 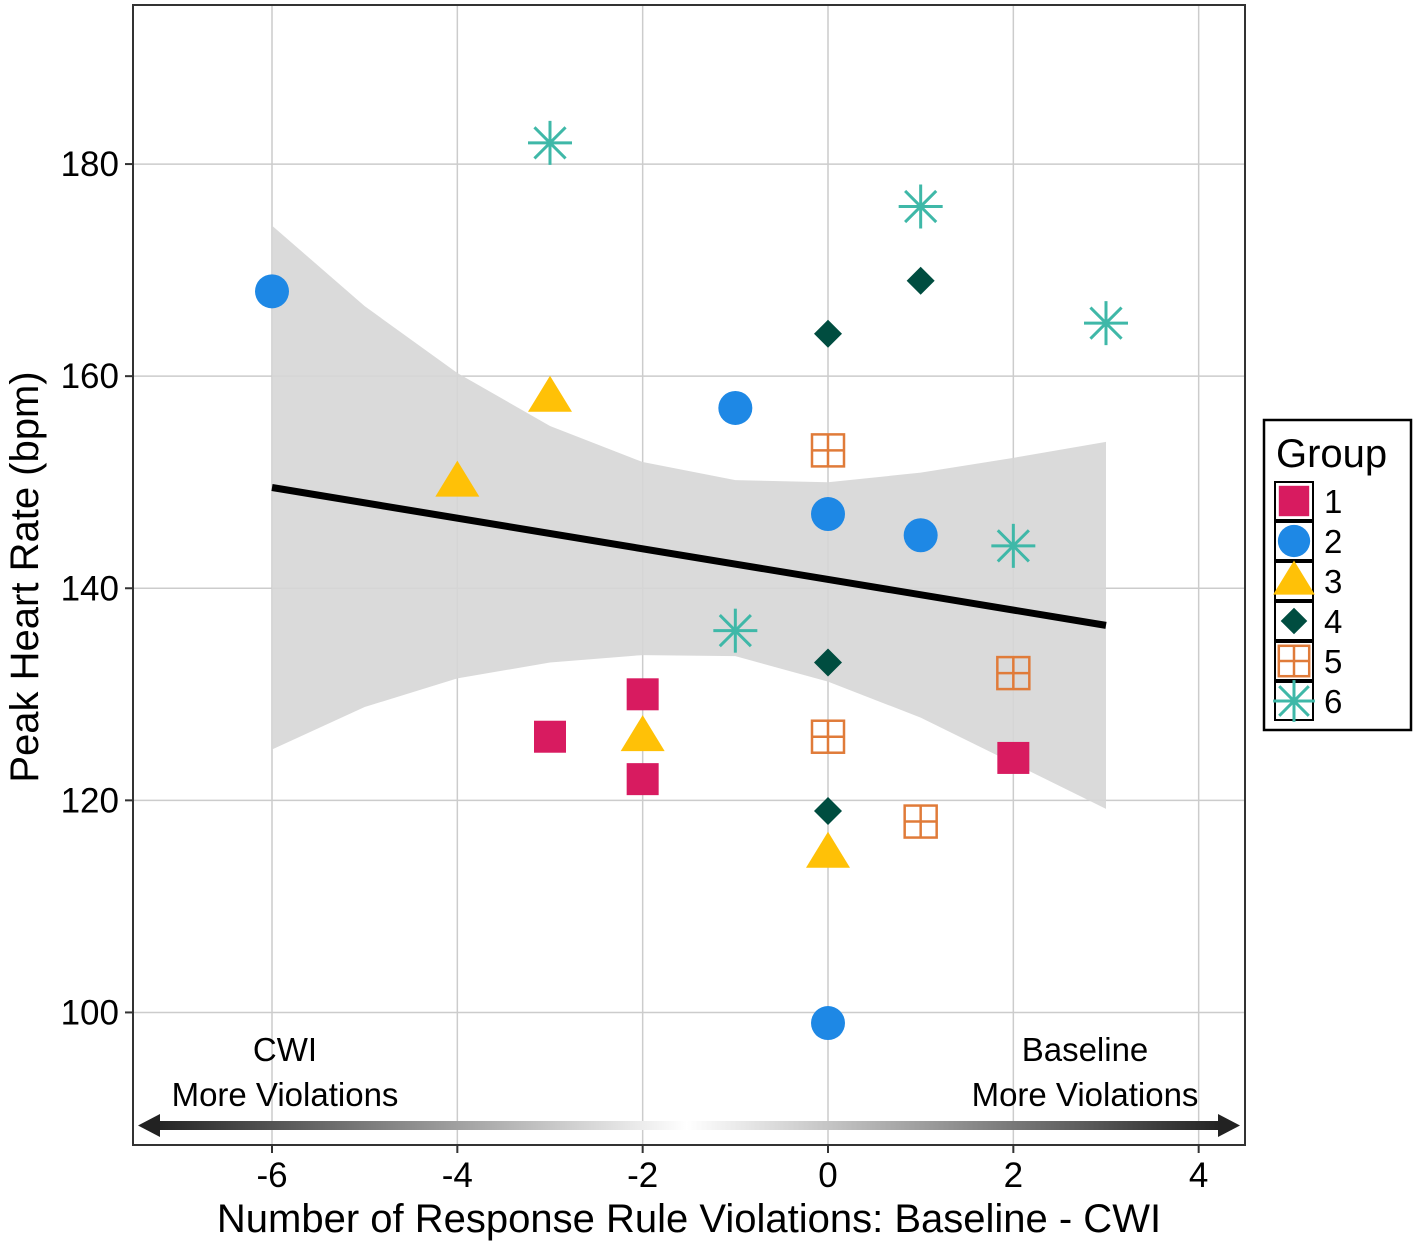 I want to click on y-axis-title: Peak Heart Rate (bpm), so click(x=25, y=576).